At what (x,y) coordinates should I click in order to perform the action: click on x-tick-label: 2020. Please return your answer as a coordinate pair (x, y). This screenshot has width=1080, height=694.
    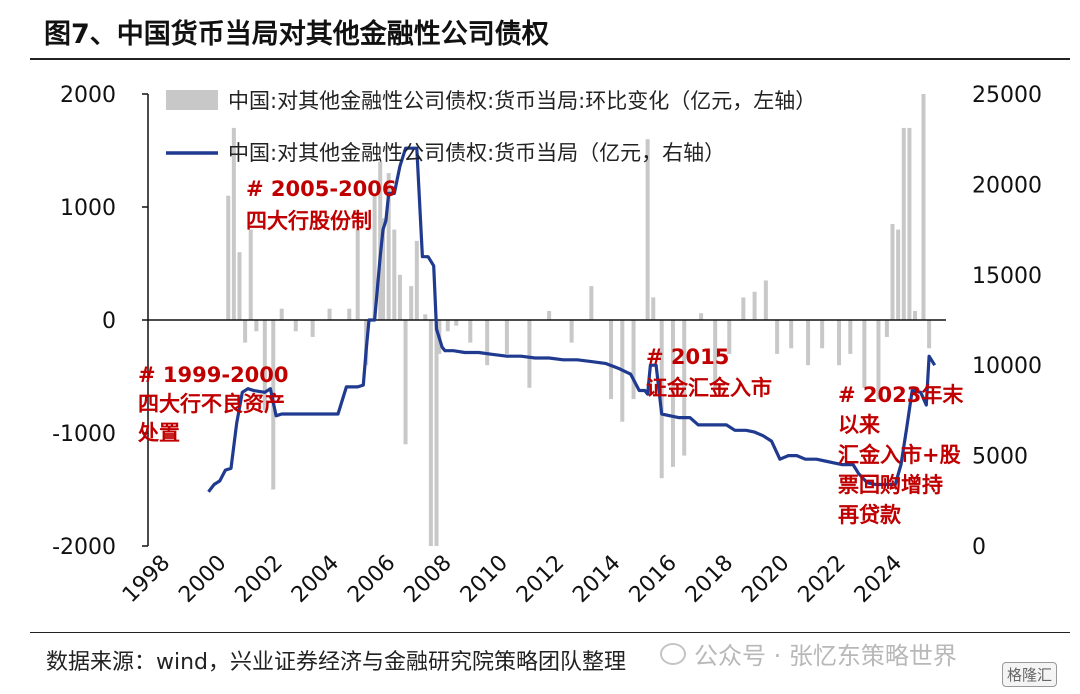
    Looking at the image, I should click on (765, 579).